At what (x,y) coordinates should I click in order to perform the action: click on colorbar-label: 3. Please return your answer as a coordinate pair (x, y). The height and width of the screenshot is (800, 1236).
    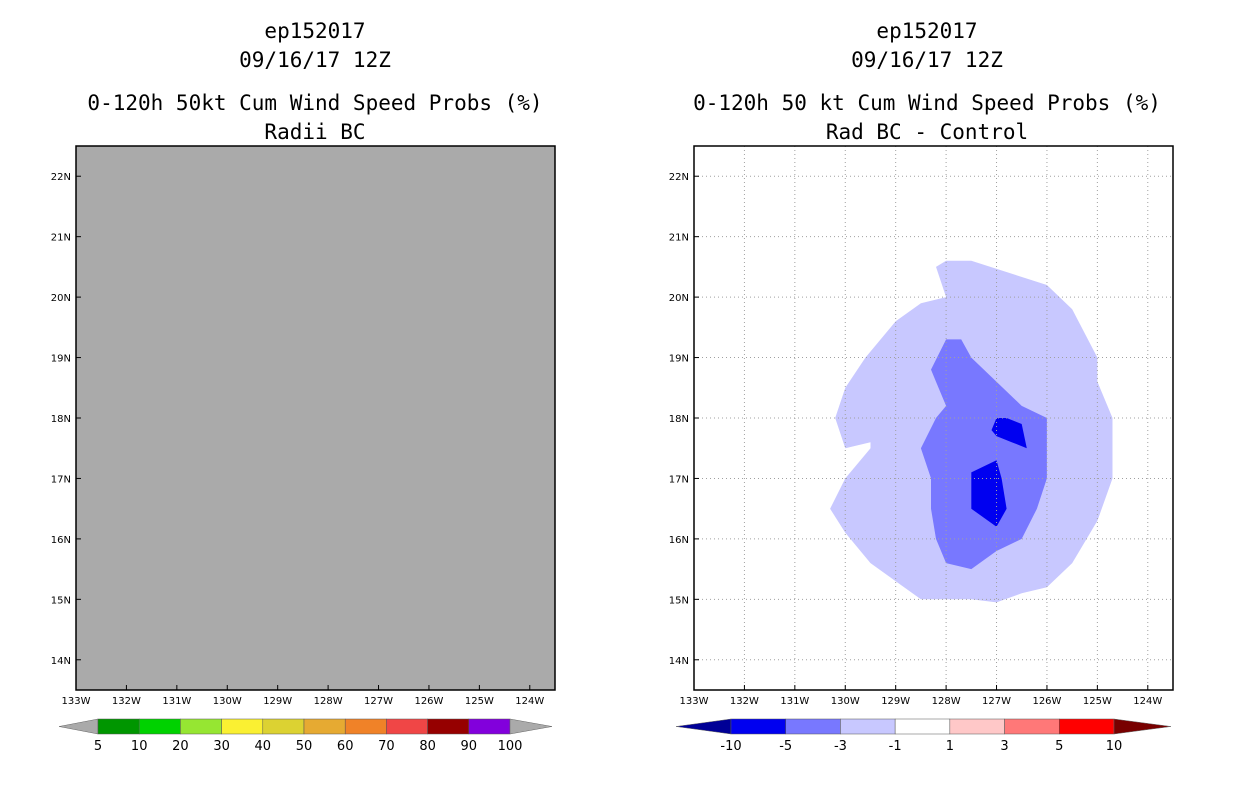
    Looking at the image, I should click on (1004, 746).